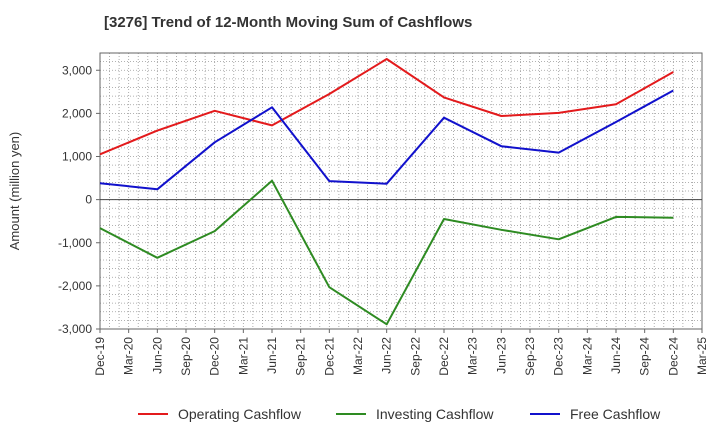 The width and height of the screenshot is (720, 440). What do you see at coordinates (88, 200) in the screenshot?
I see `y-tick-label: 0` at bounding box center [88, 200].